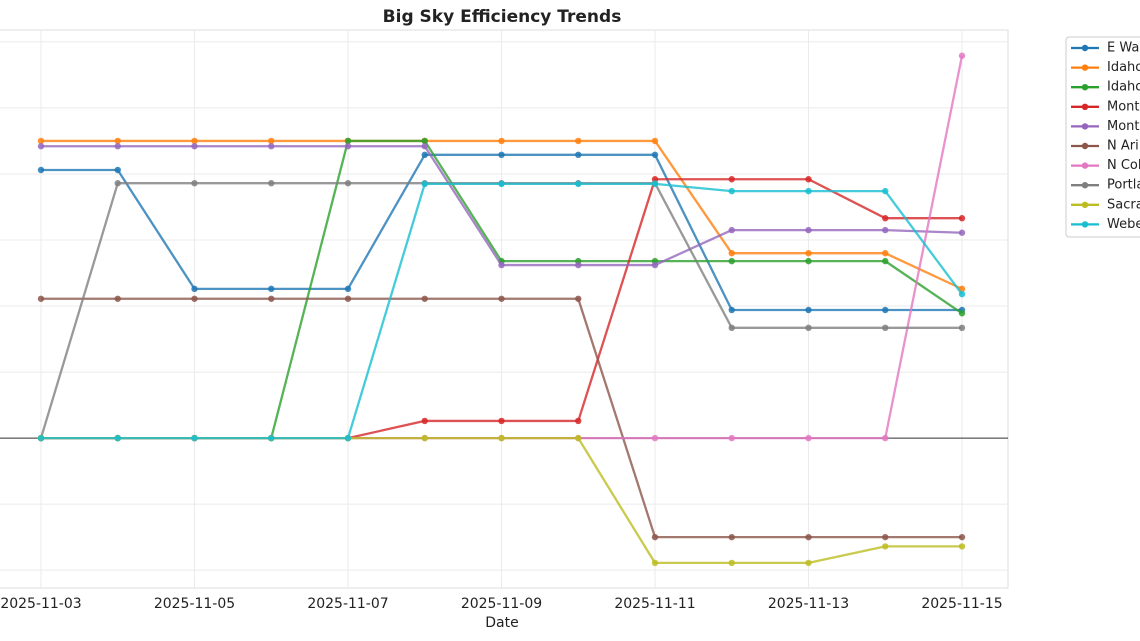 This screenshot has width=1140, height=641. Describe the element at coordinates (502, 17) in the screenshot. I see `chart-title: Big Sky Efficiency Trends` at that location.